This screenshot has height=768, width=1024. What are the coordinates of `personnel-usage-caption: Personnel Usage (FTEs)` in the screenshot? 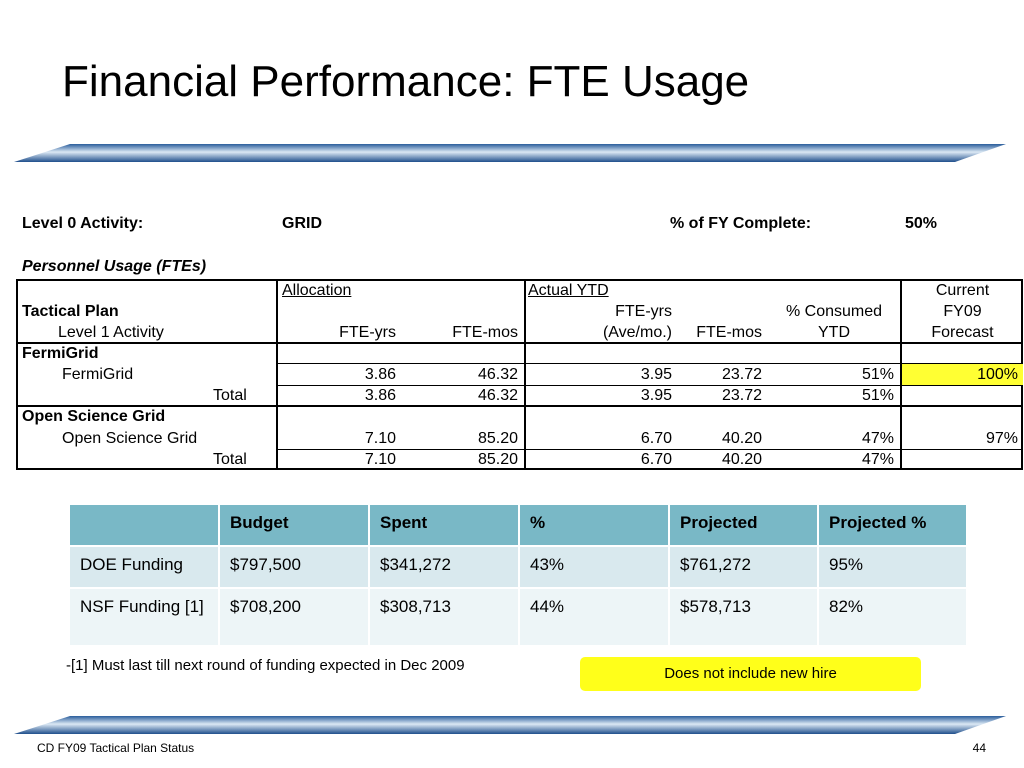 It's located at (114, 266).